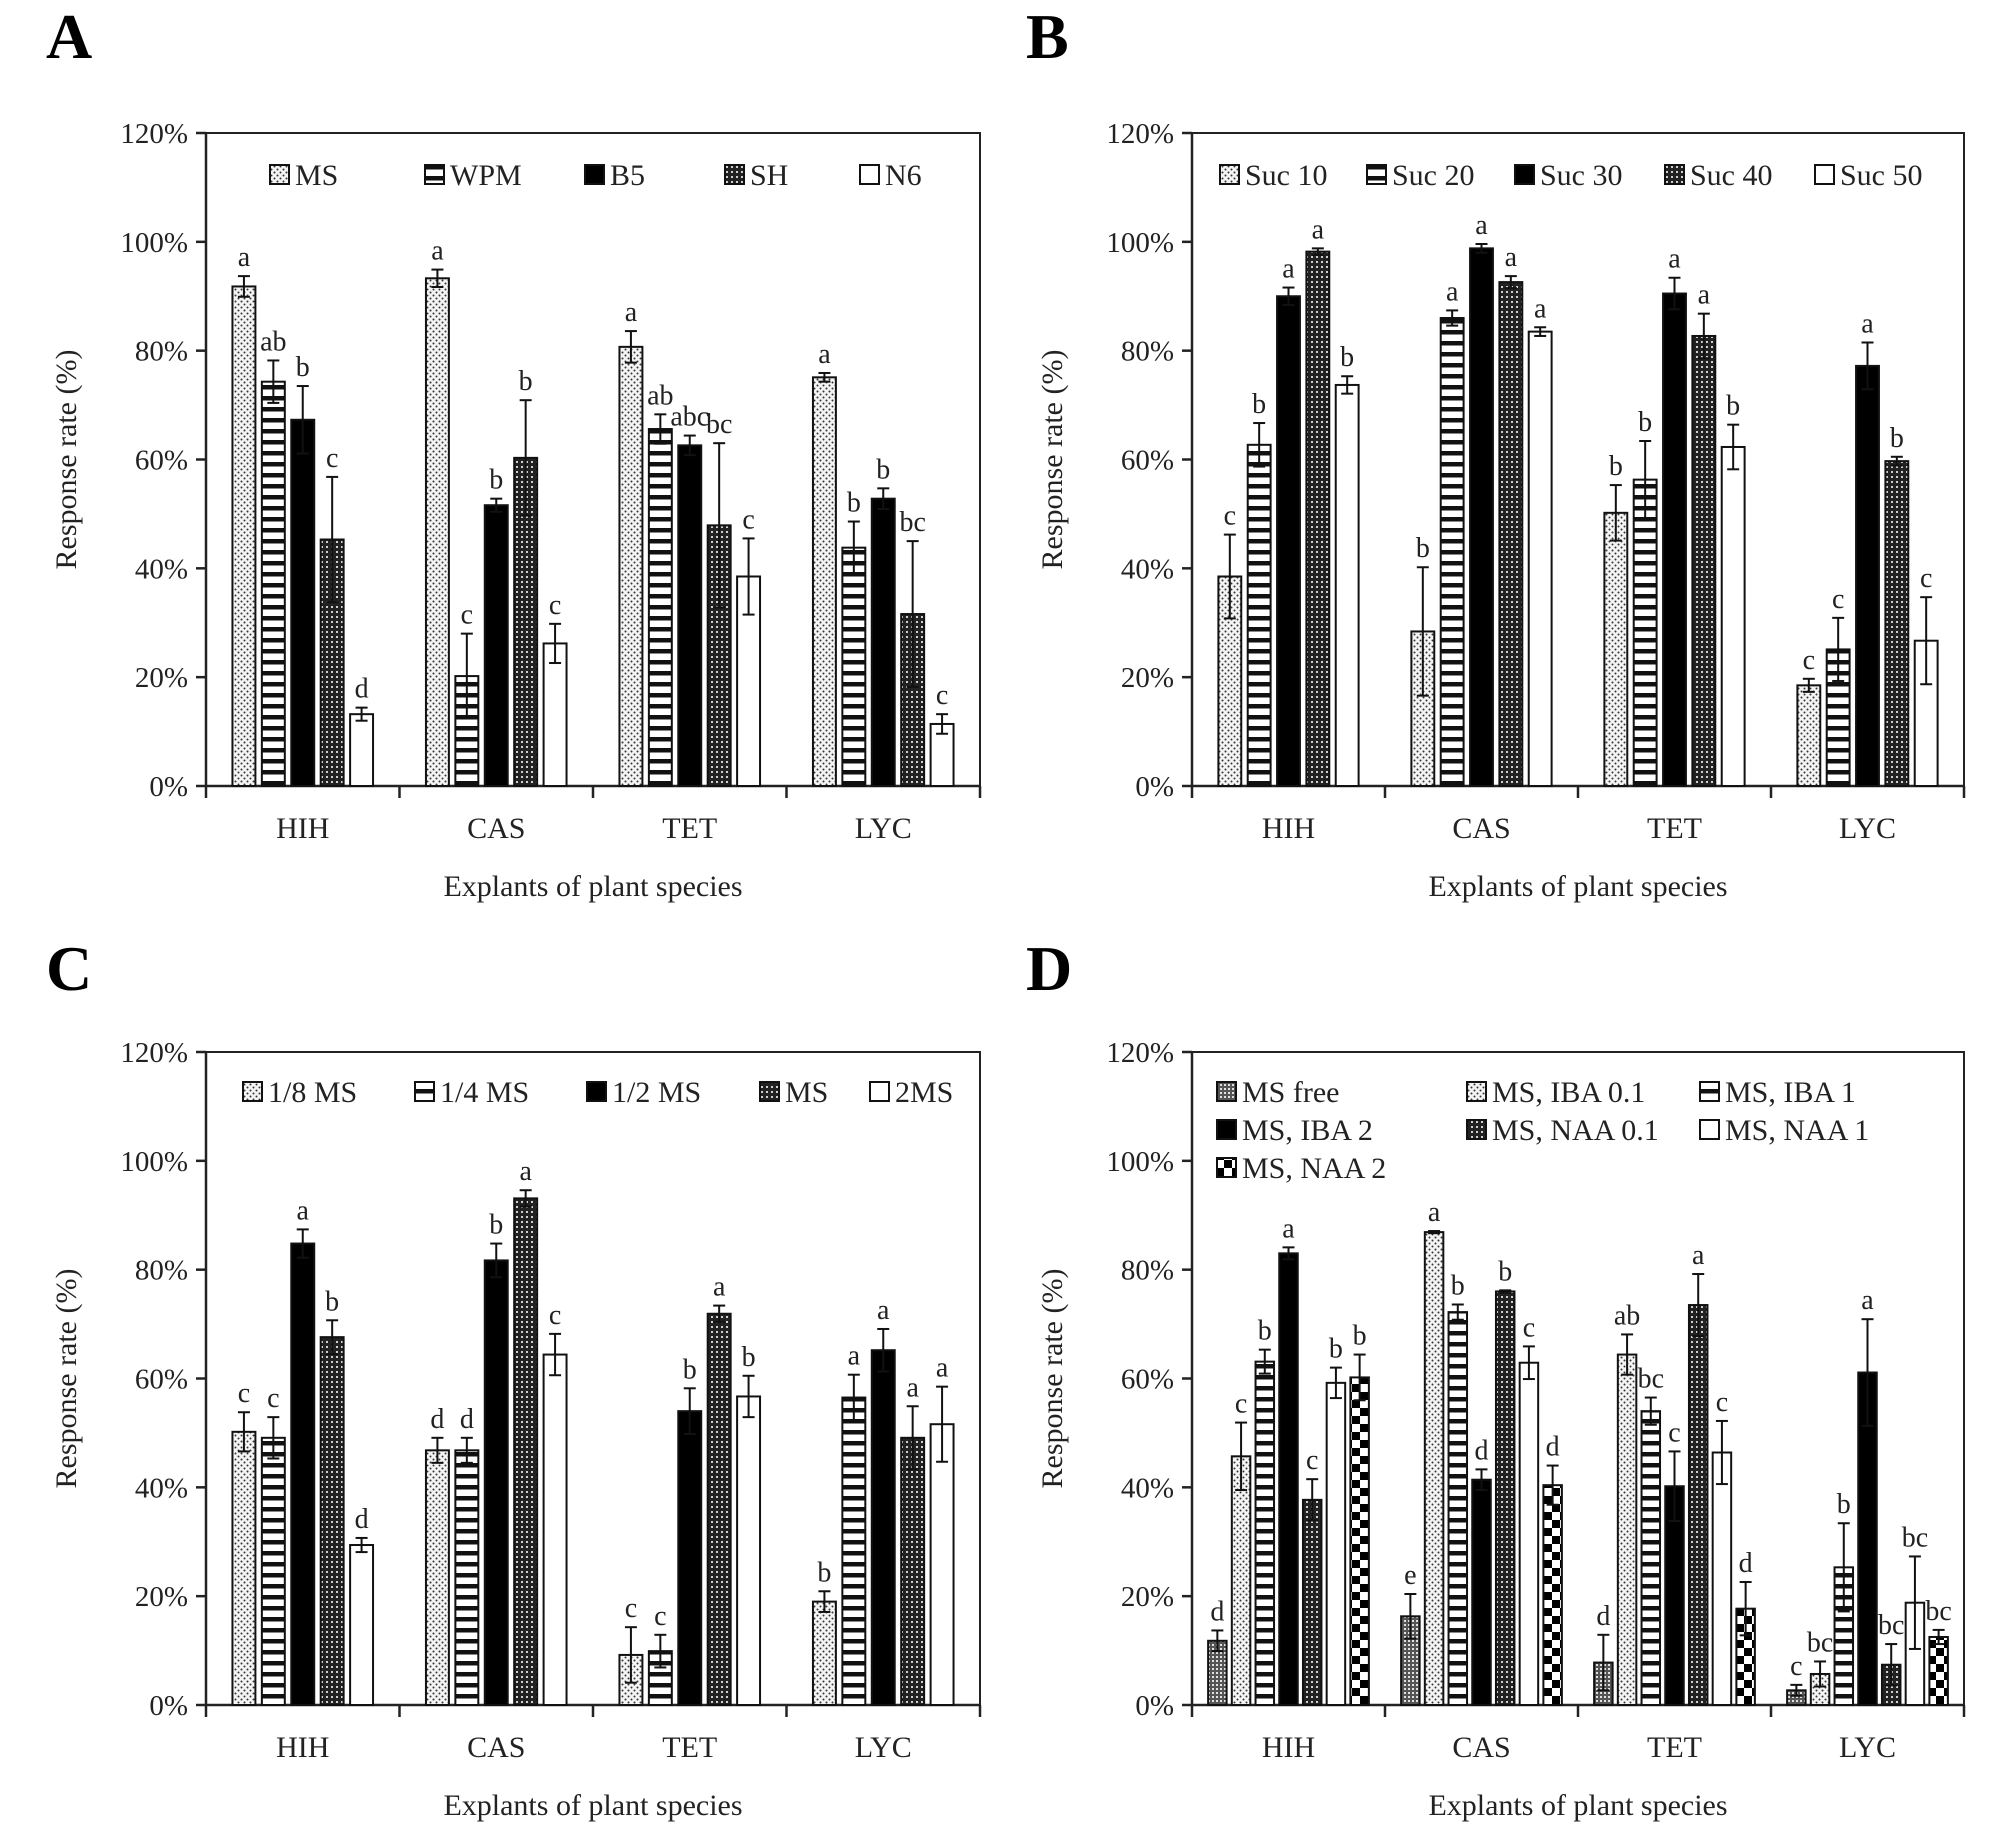 This screenshot has height=1827, width=1993. Describe the element at coordinates (154, 243) in the screenshot. I see `y-tick-label: 100%` at that location.